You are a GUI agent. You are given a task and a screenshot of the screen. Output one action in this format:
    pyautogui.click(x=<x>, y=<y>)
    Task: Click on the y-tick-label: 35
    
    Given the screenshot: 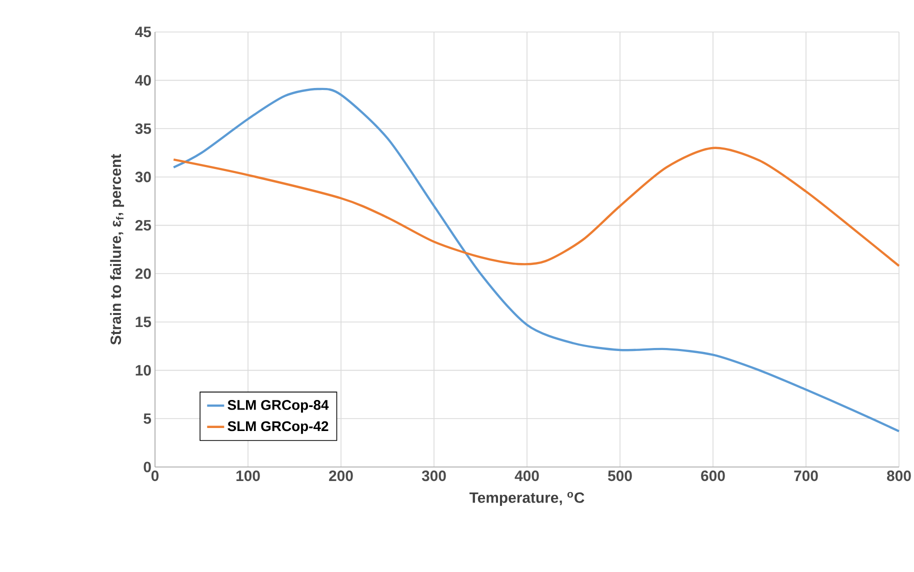 What is the action you would take?
    pyautogui.click(x=143, y=128)
    